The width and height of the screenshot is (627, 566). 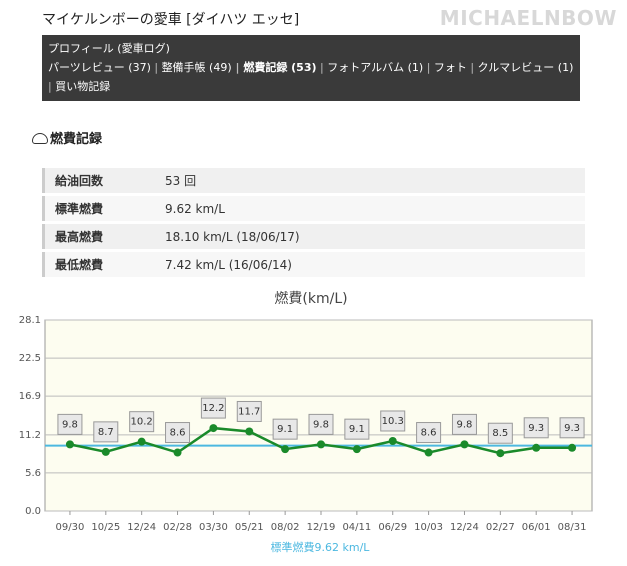 I want to click on value-label: 8.7, so click(x=106, y=432).